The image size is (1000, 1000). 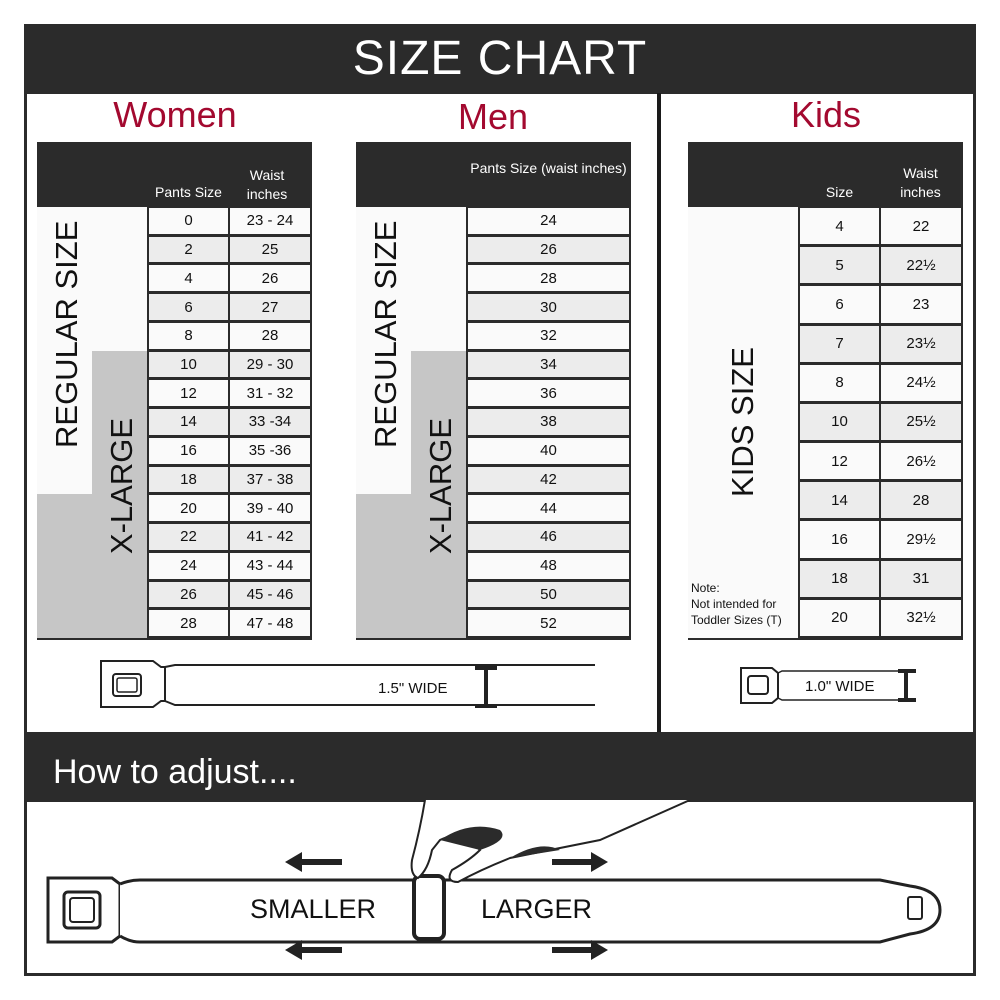 I want to click on smaller-label: SMALLER, so click(x=313, y=909).